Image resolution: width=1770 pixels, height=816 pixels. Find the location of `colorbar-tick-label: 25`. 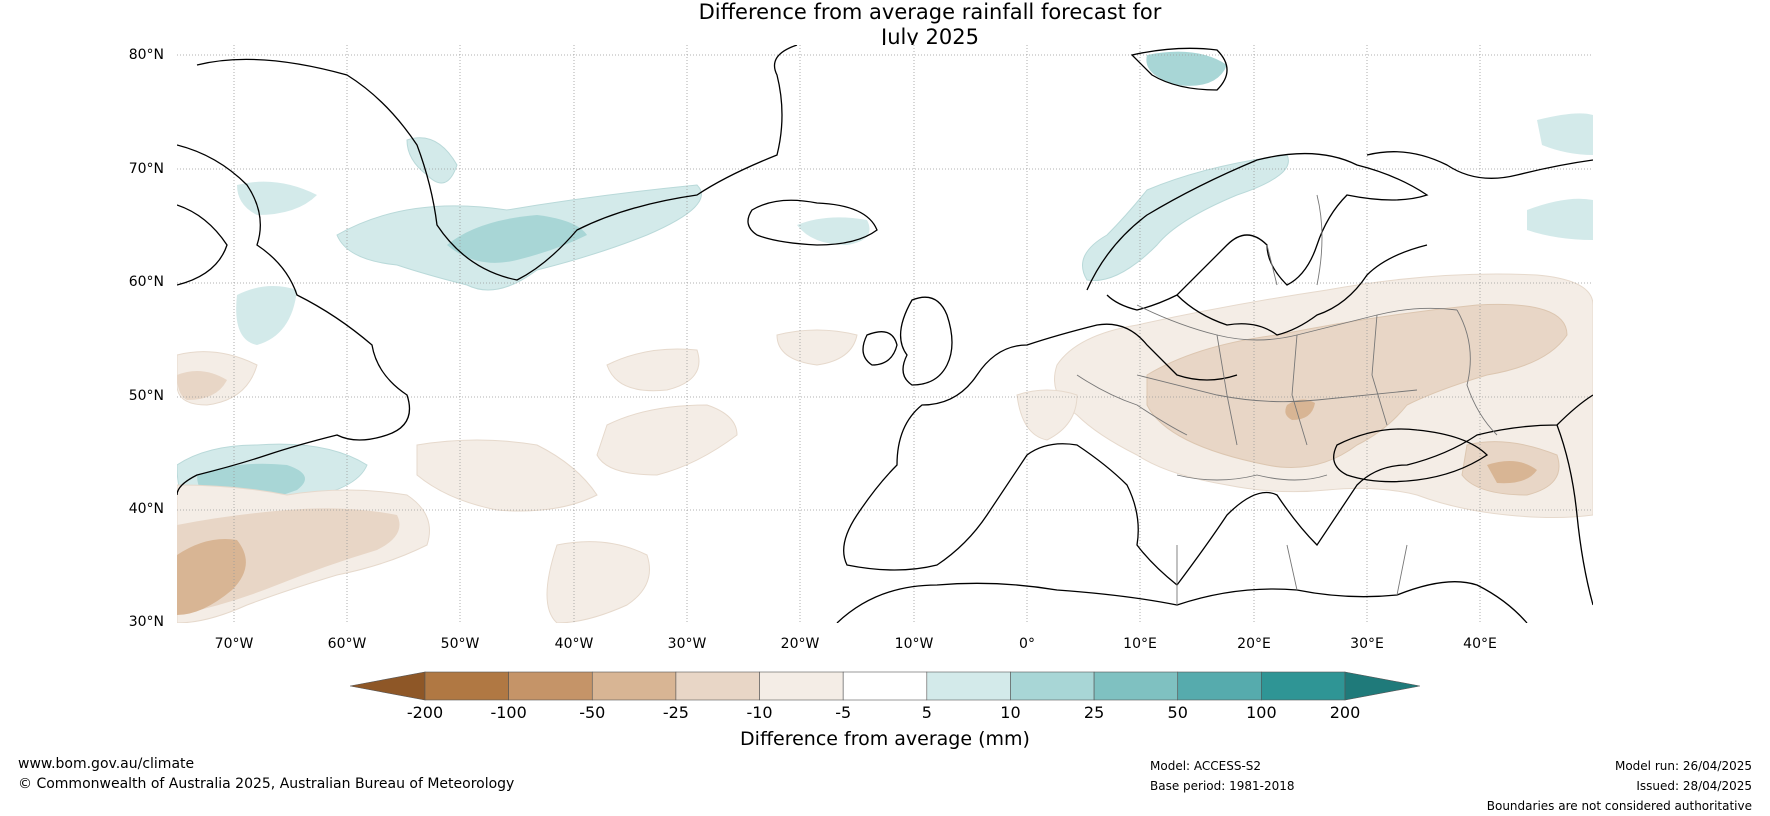

colorbar-tick-label: 25 is located at coordinates (1094, 712).